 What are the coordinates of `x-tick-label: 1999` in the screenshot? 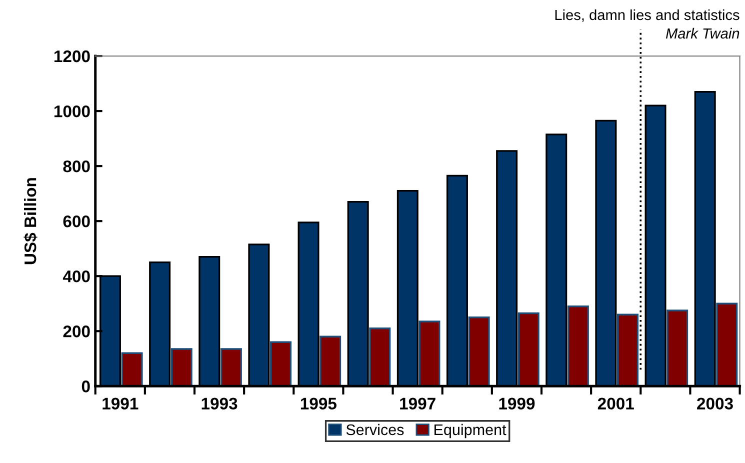 It's located at (517, 404).